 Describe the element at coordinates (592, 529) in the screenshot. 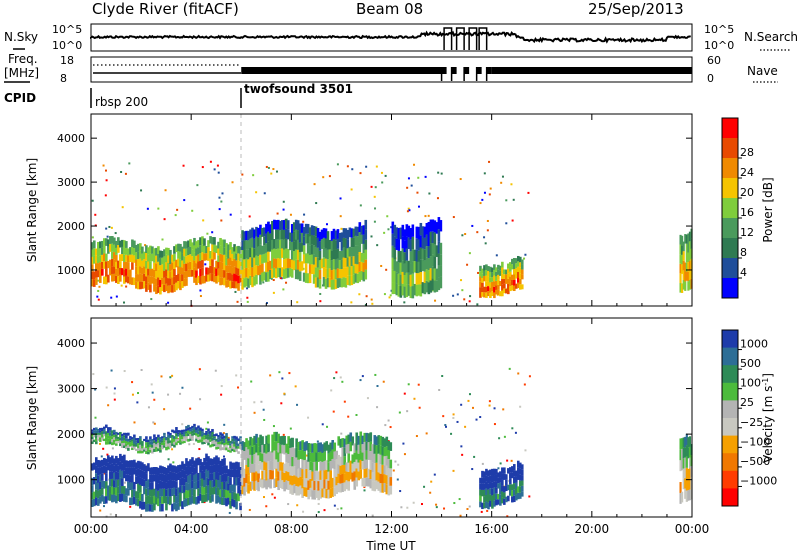

I see `x-tick-label: 20:00` at that location.